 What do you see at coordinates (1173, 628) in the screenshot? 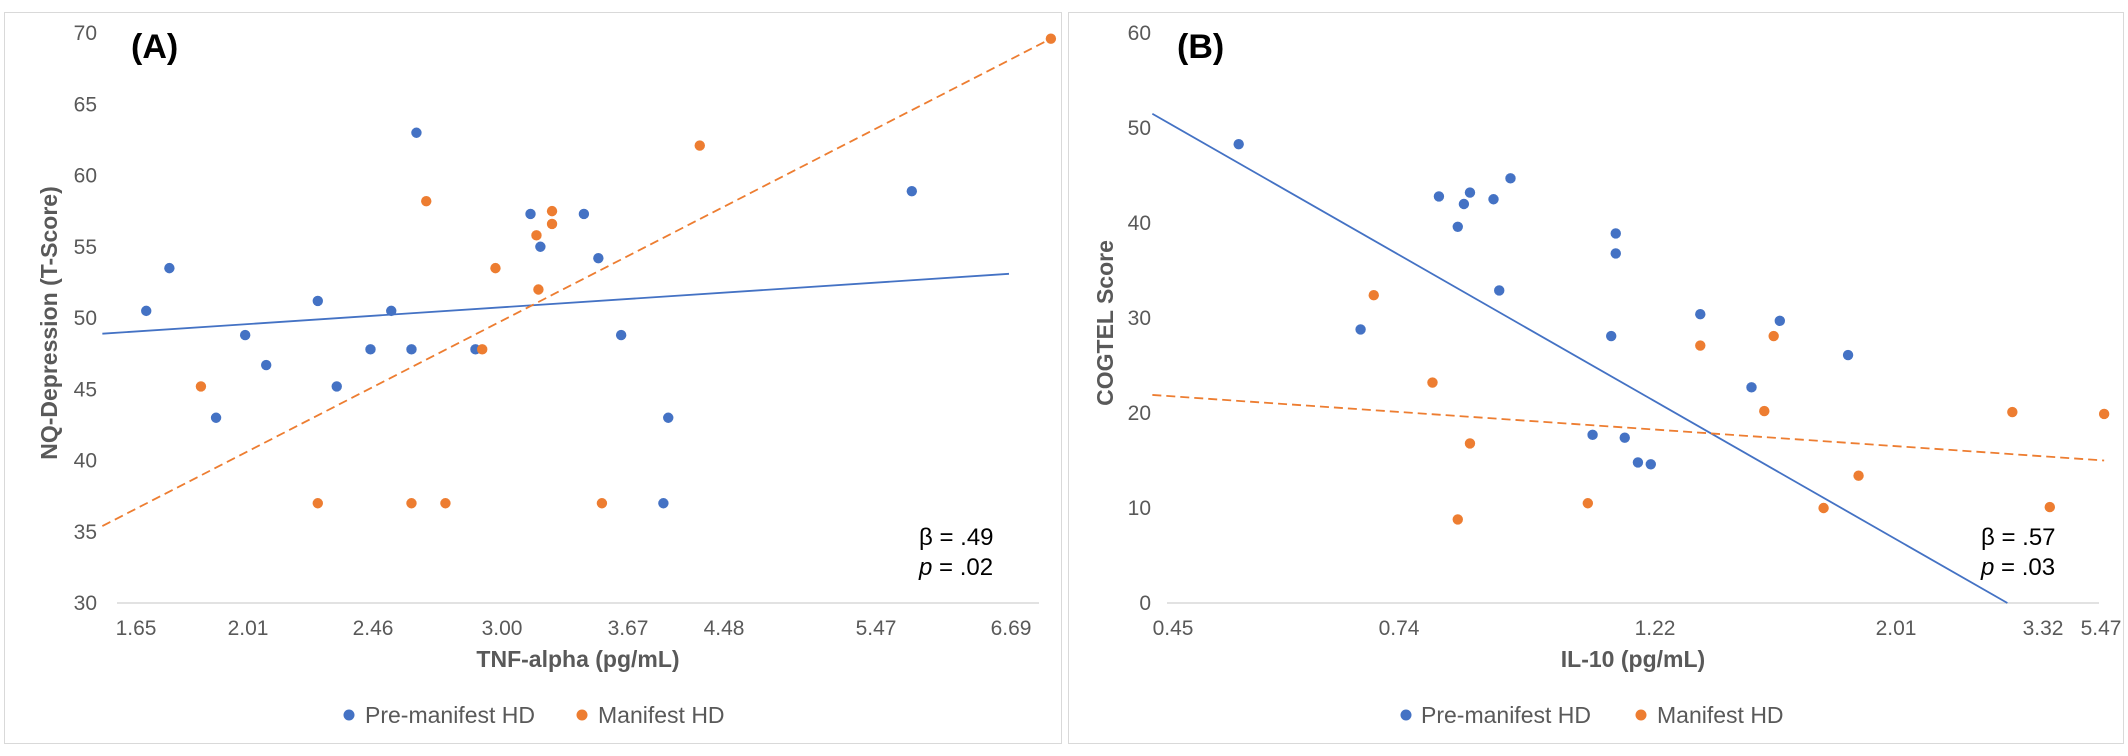
I see `x-tick-label-b-0: 0.45` at bounding box center [1173, 628].